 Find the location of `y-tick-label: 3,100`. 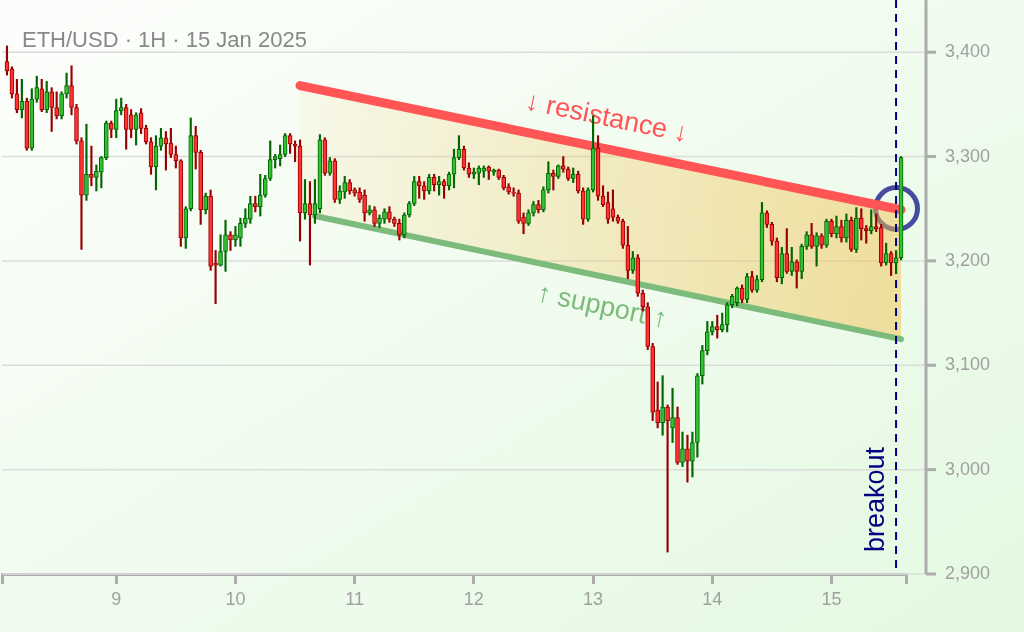

y-tick-label: 3,100 is located at coordinates (968, 364).